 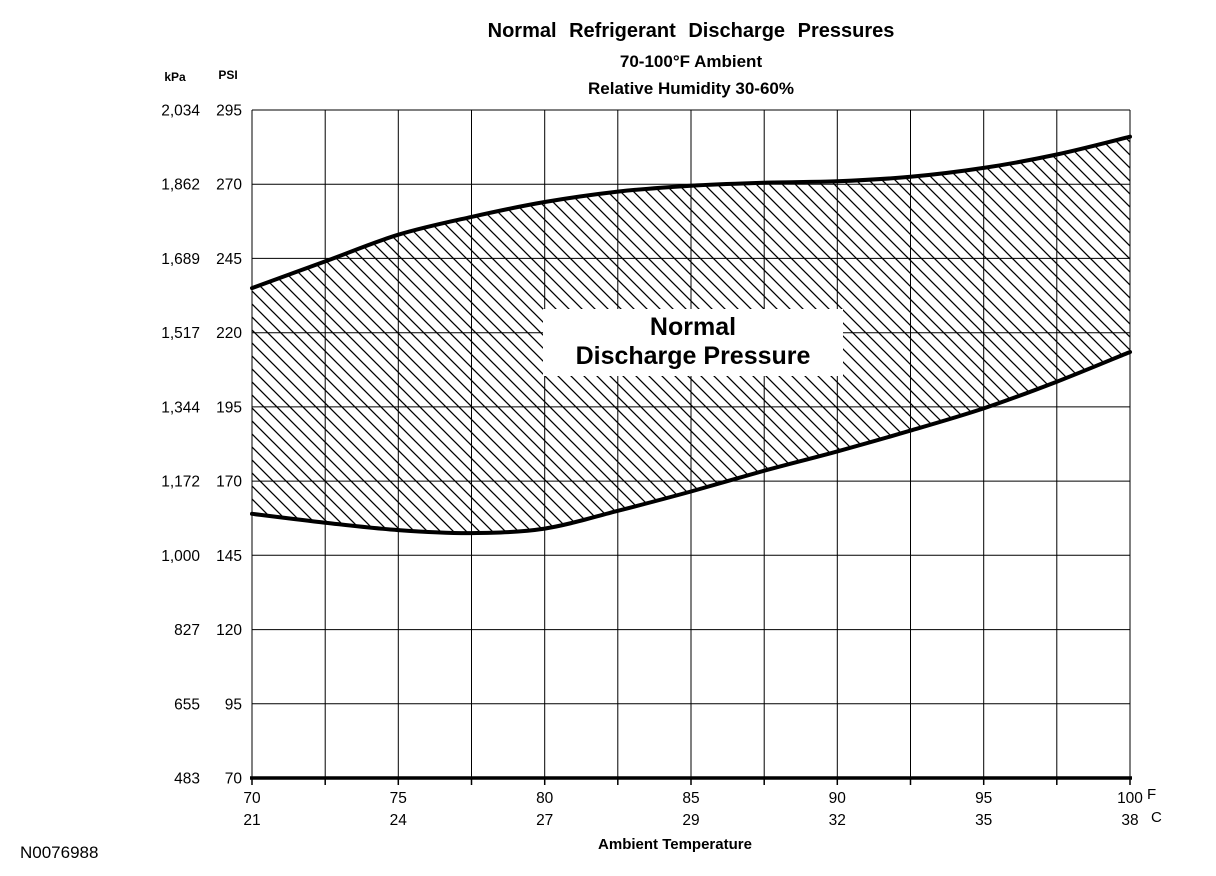 What do you see at coordinates (399, 820) in the screenshot?
I see `celsius-tick-label: 24` at bounding box center [399, 820].